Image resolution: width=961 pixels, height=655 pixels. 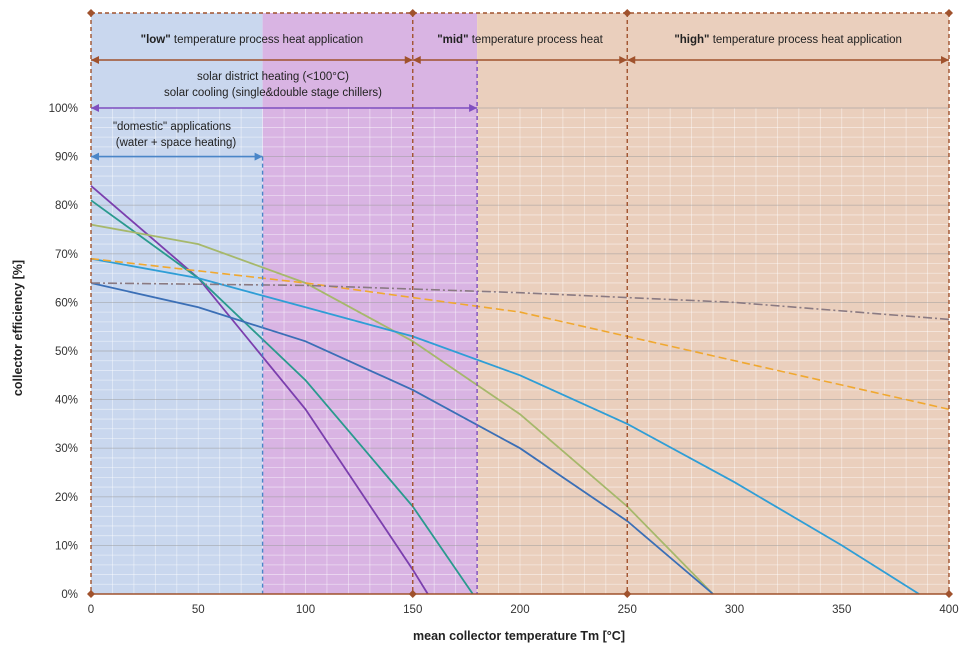 What do you see at coordinates (536, 40) in the screenshot?
I see `band-label-text: temperature process heat` at bounding box center [536, 40].